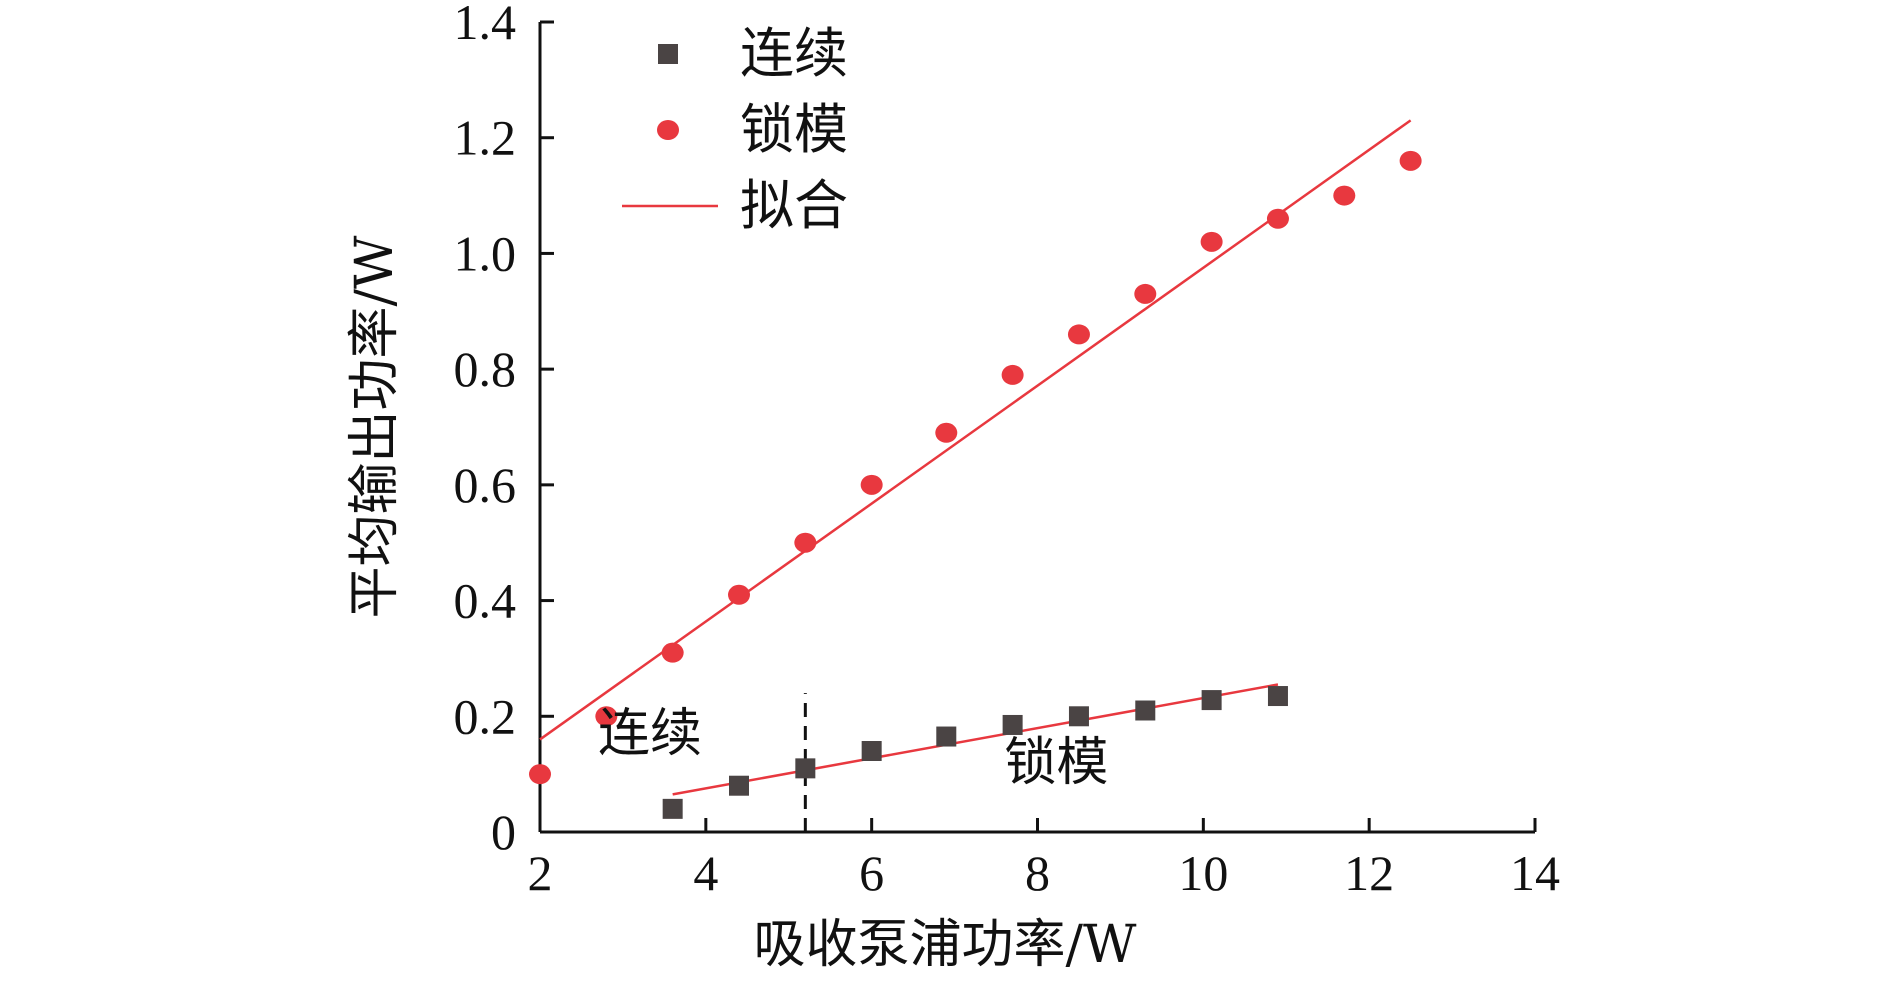 This screenshot has width=1890, height=984. What do you see at coordinates (705, 873) in the screenshot?
I see `x-tick-label: 4` at bounding box center [705, 873].